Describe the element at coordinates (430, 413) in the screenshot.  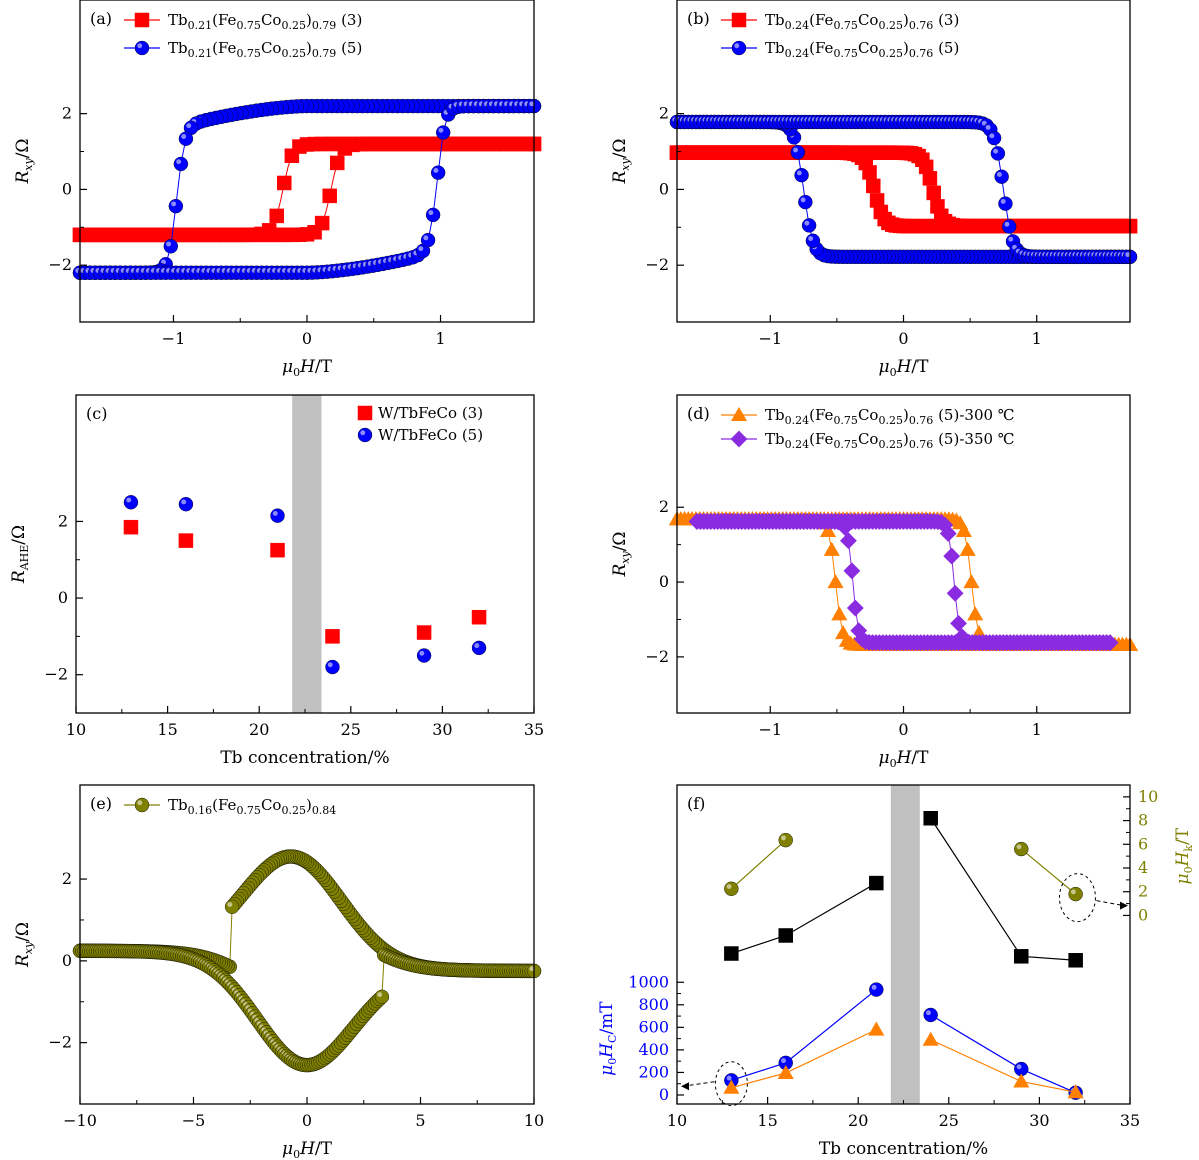
I see `legend-entry: W/TbFeCo (3)` at that location.